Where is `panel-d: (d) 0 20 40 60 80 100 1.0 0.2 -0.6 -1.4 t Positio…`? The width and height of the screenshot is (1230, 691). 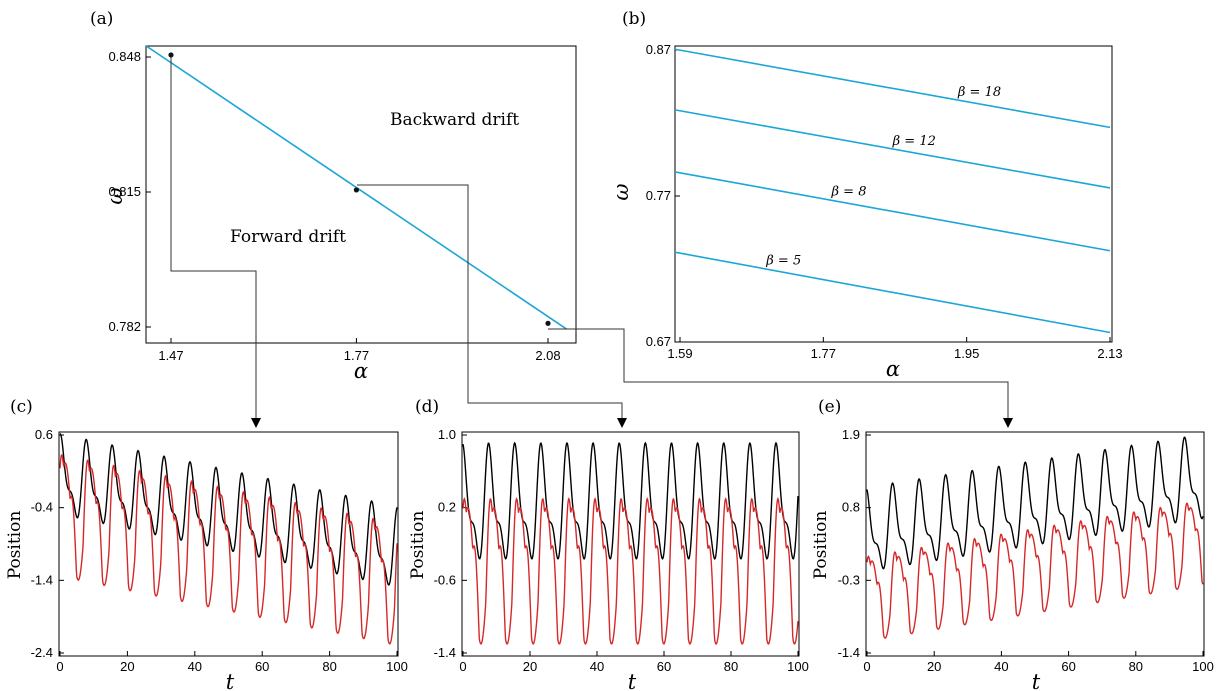 panel-d: (d) 0 20 40 60 80 100 1.0 0.2 -0.6 -1.4 t Positio… is located at coordinates (608, 544).